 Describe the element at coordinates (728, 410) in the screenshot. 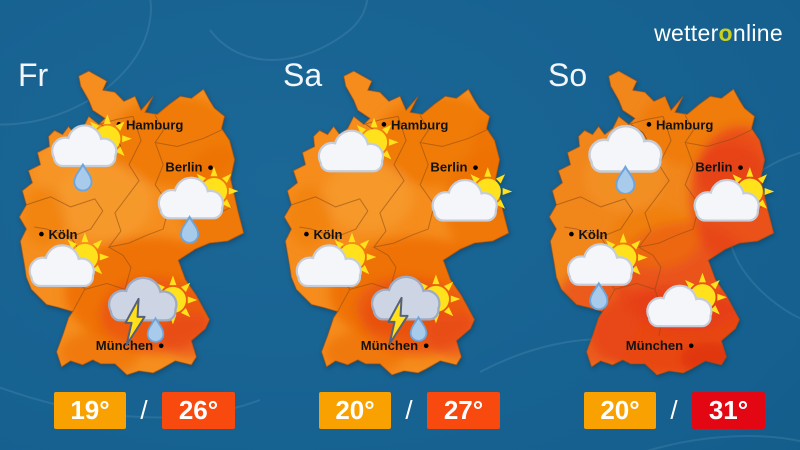

I see `max-temp-badge: 31°` at that location.